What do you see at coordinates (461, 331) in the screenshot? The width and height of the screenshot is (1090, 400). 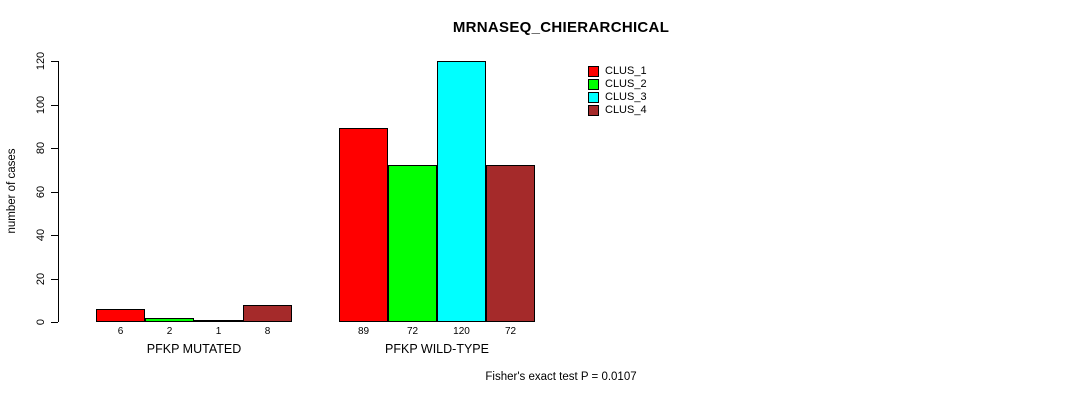 I see `bar-value-label: 120` at bounding box center [461, 331].